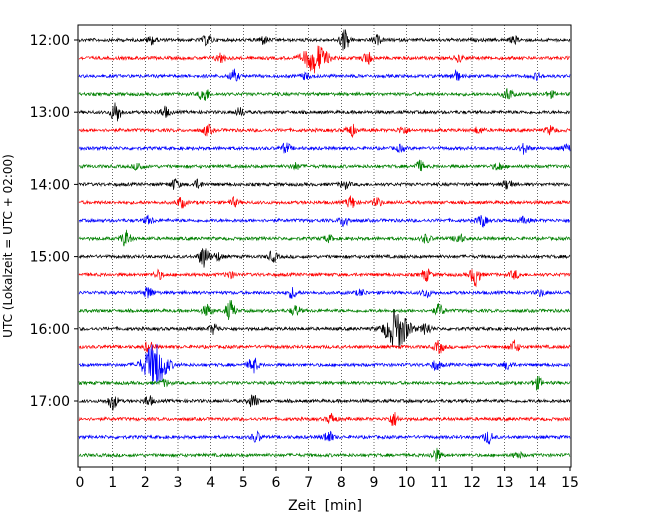  I want to click on x-tick-label: 7, so click(308, 483).